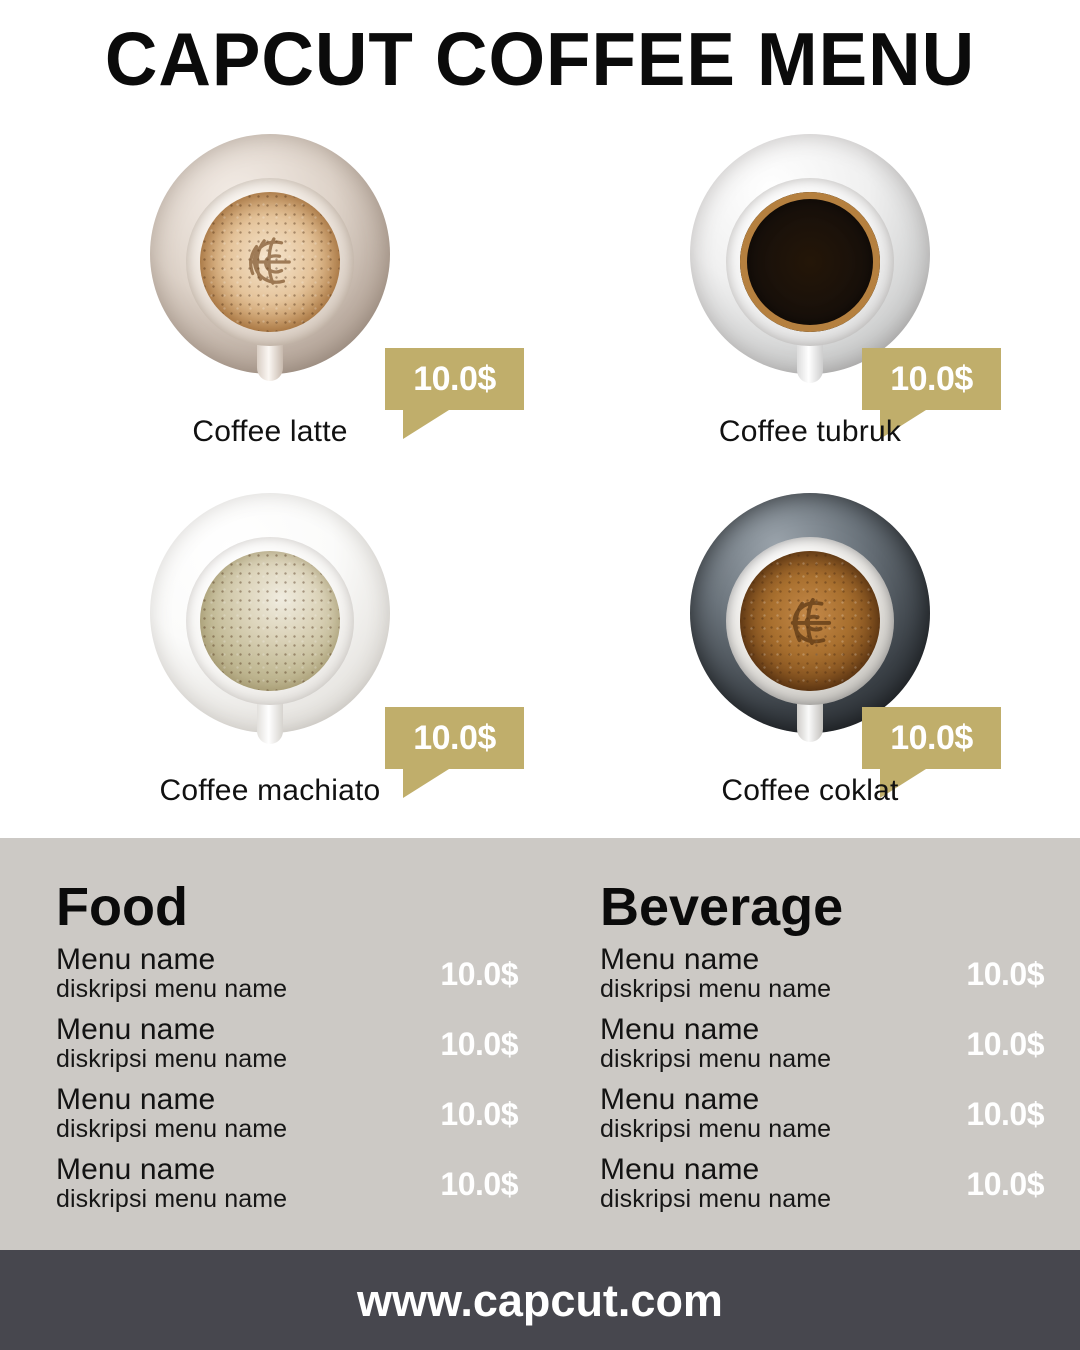  I want to click on machiato-cup-image, so click(270, 620).